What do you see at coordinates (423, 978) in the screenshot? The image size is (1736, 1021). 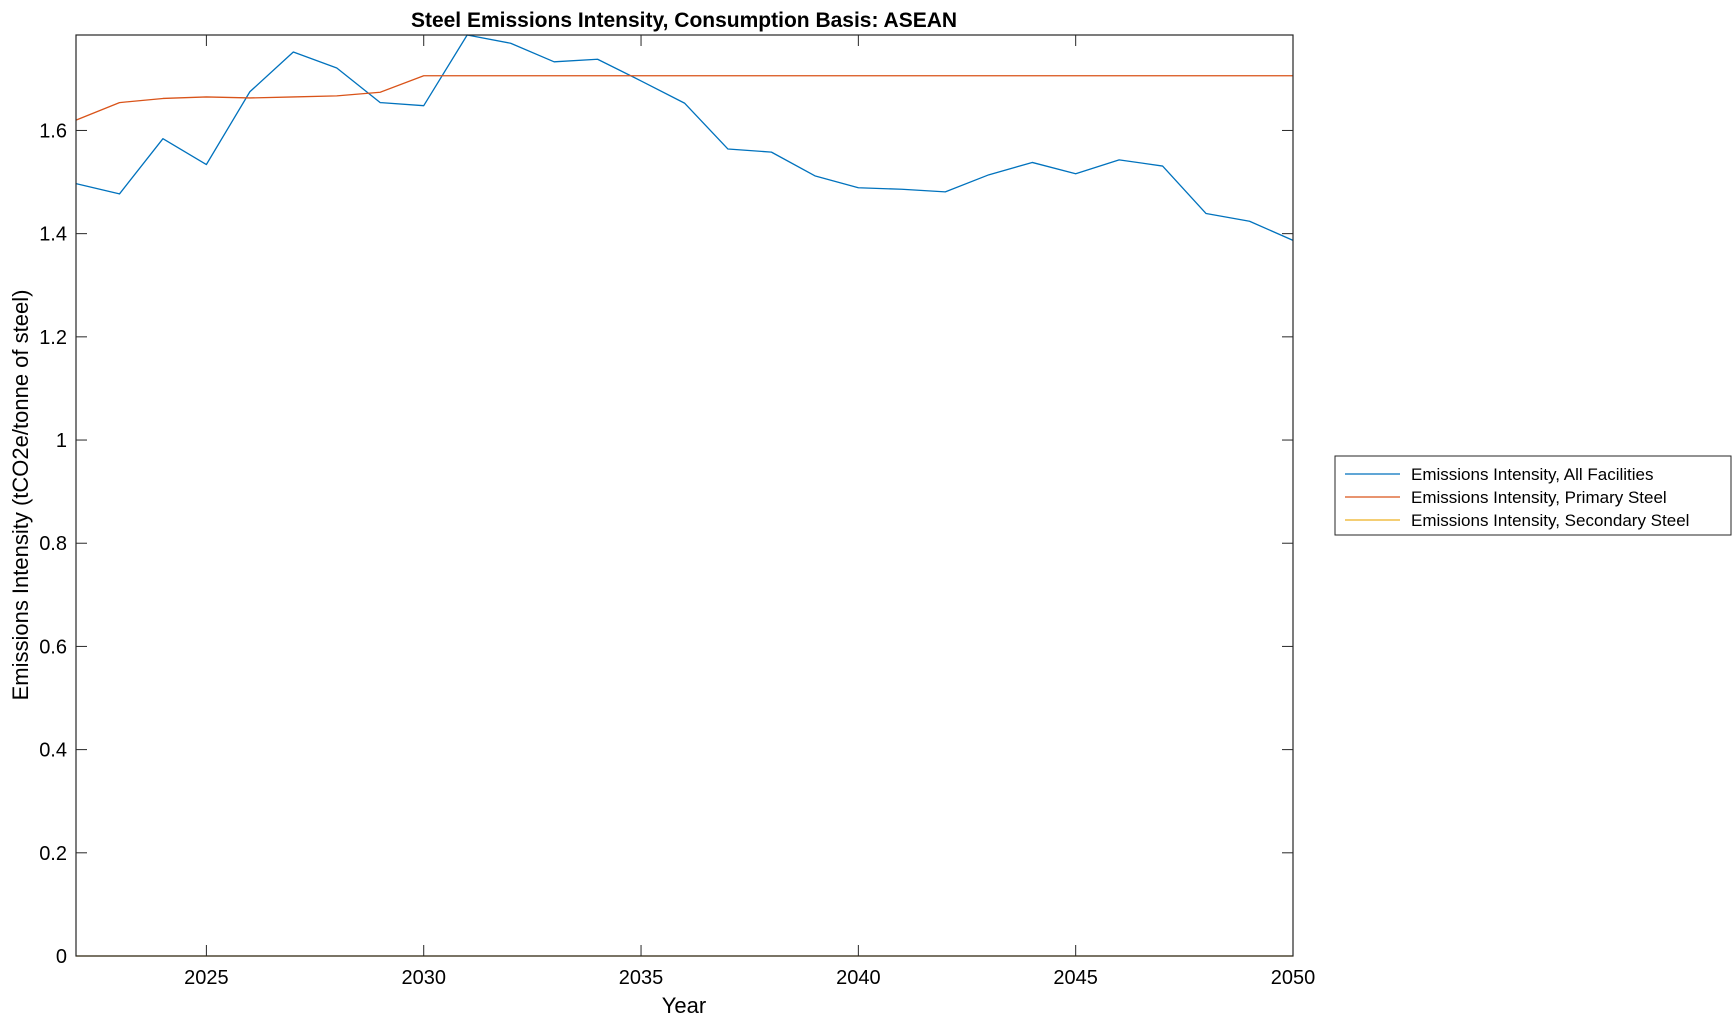 I see `x-tick-label: 2030` at bounding box center [423, 978].